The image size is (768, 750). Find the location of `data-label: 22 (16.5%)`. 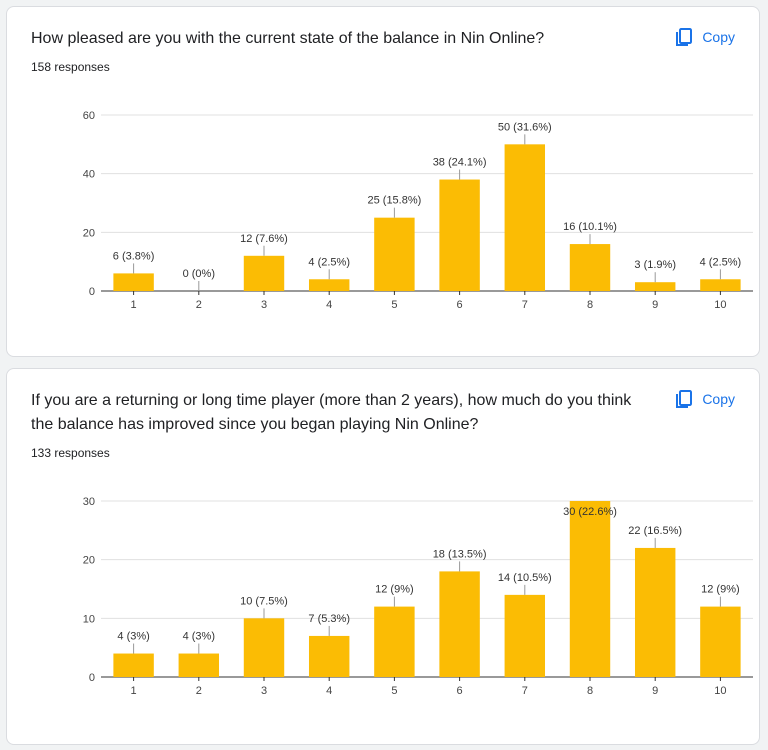

data-label: 22 (16.5%) is located at coordinates (655, 531).